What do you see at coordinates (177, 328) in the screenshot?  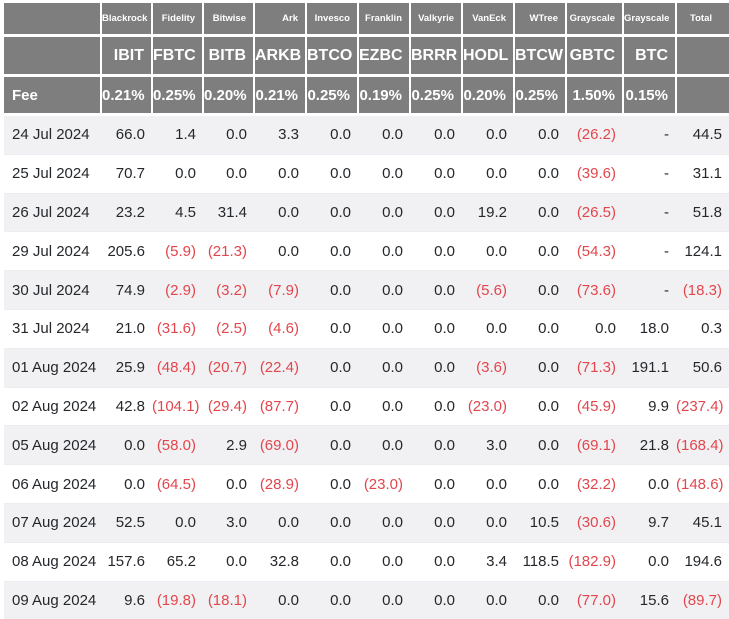 I see `flow-value-cell: (31.6)` at bounding box center [177, 328].